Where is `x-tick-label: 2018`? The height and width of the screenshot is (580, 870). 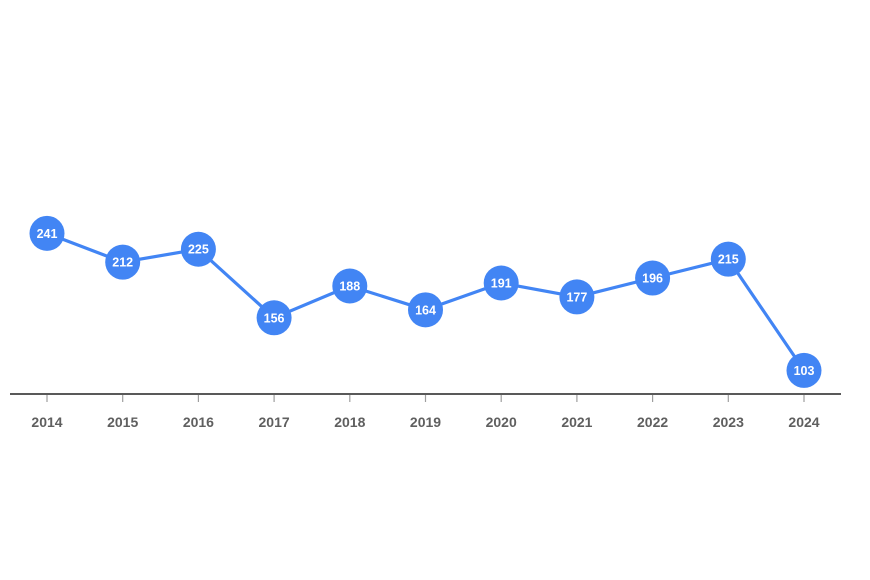 x-tick-label: 2018 is located at coordinates (349, 422).